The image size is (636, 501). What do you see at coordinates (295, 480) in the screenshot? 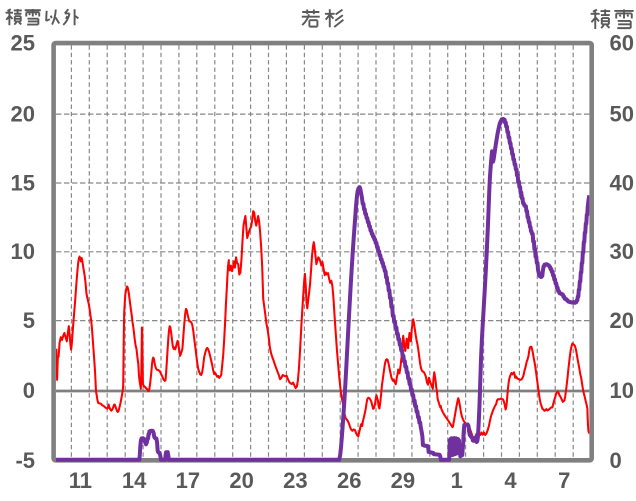
I see `svg-text: 23` at bounding box center [295, 480].